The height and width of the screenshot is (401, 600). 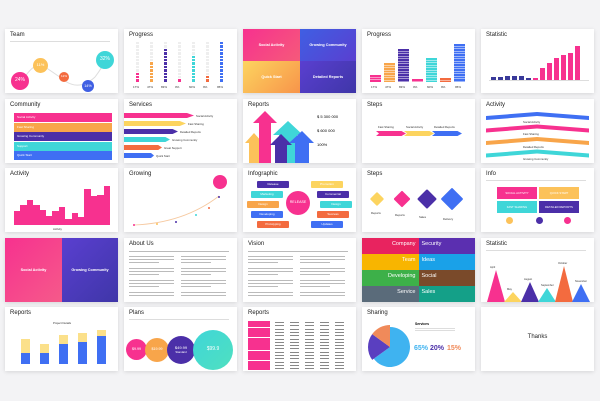 What do you see at coordinates (57, 229) in the screenshot?
I see `chart-caption: Activity` at bounding box center [57, 229].